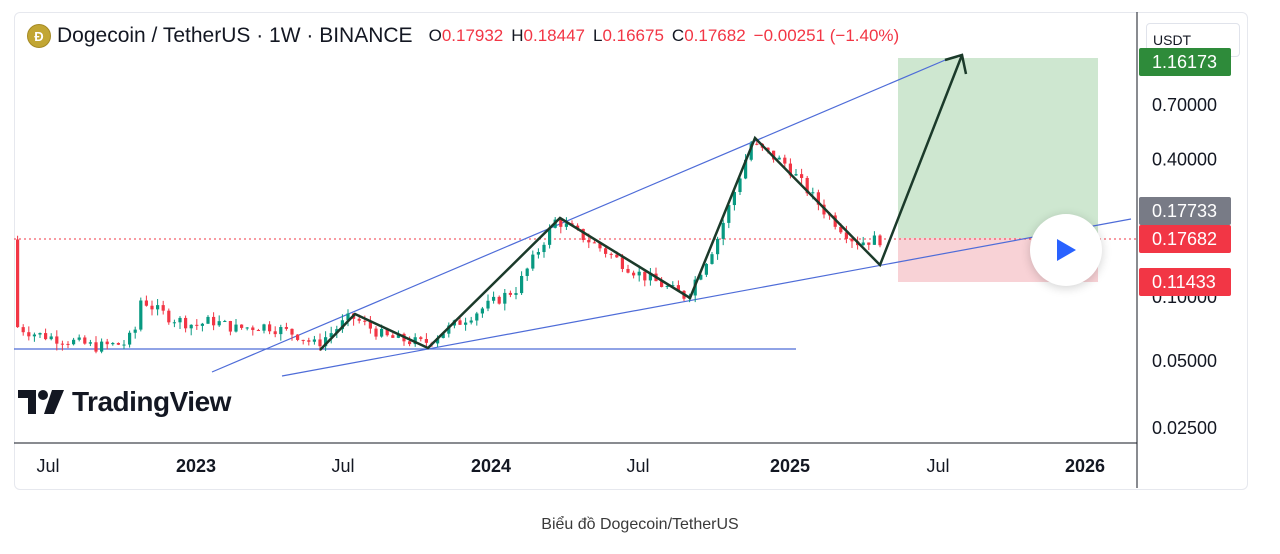 The image size is (1280, 554). What do you see at coordinates (790, 466) in the screenshot?
I see `x-tick-label: 2025` at bounding box center [790, 466].